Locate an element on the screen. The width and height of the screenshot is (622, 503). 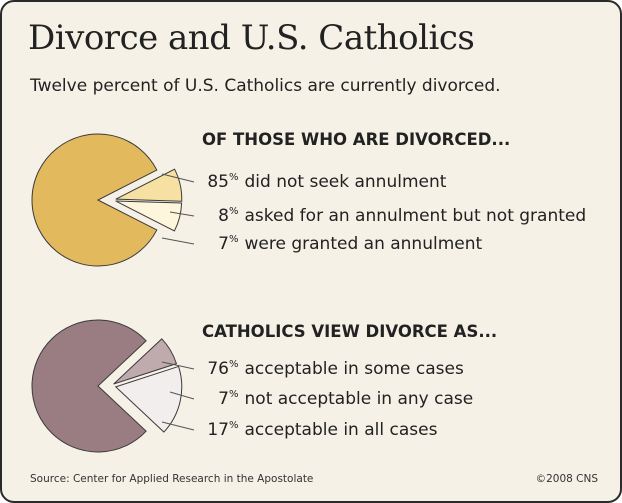
page-title: Divorce and U.S. Catholics is located at coordinates (251, 38).